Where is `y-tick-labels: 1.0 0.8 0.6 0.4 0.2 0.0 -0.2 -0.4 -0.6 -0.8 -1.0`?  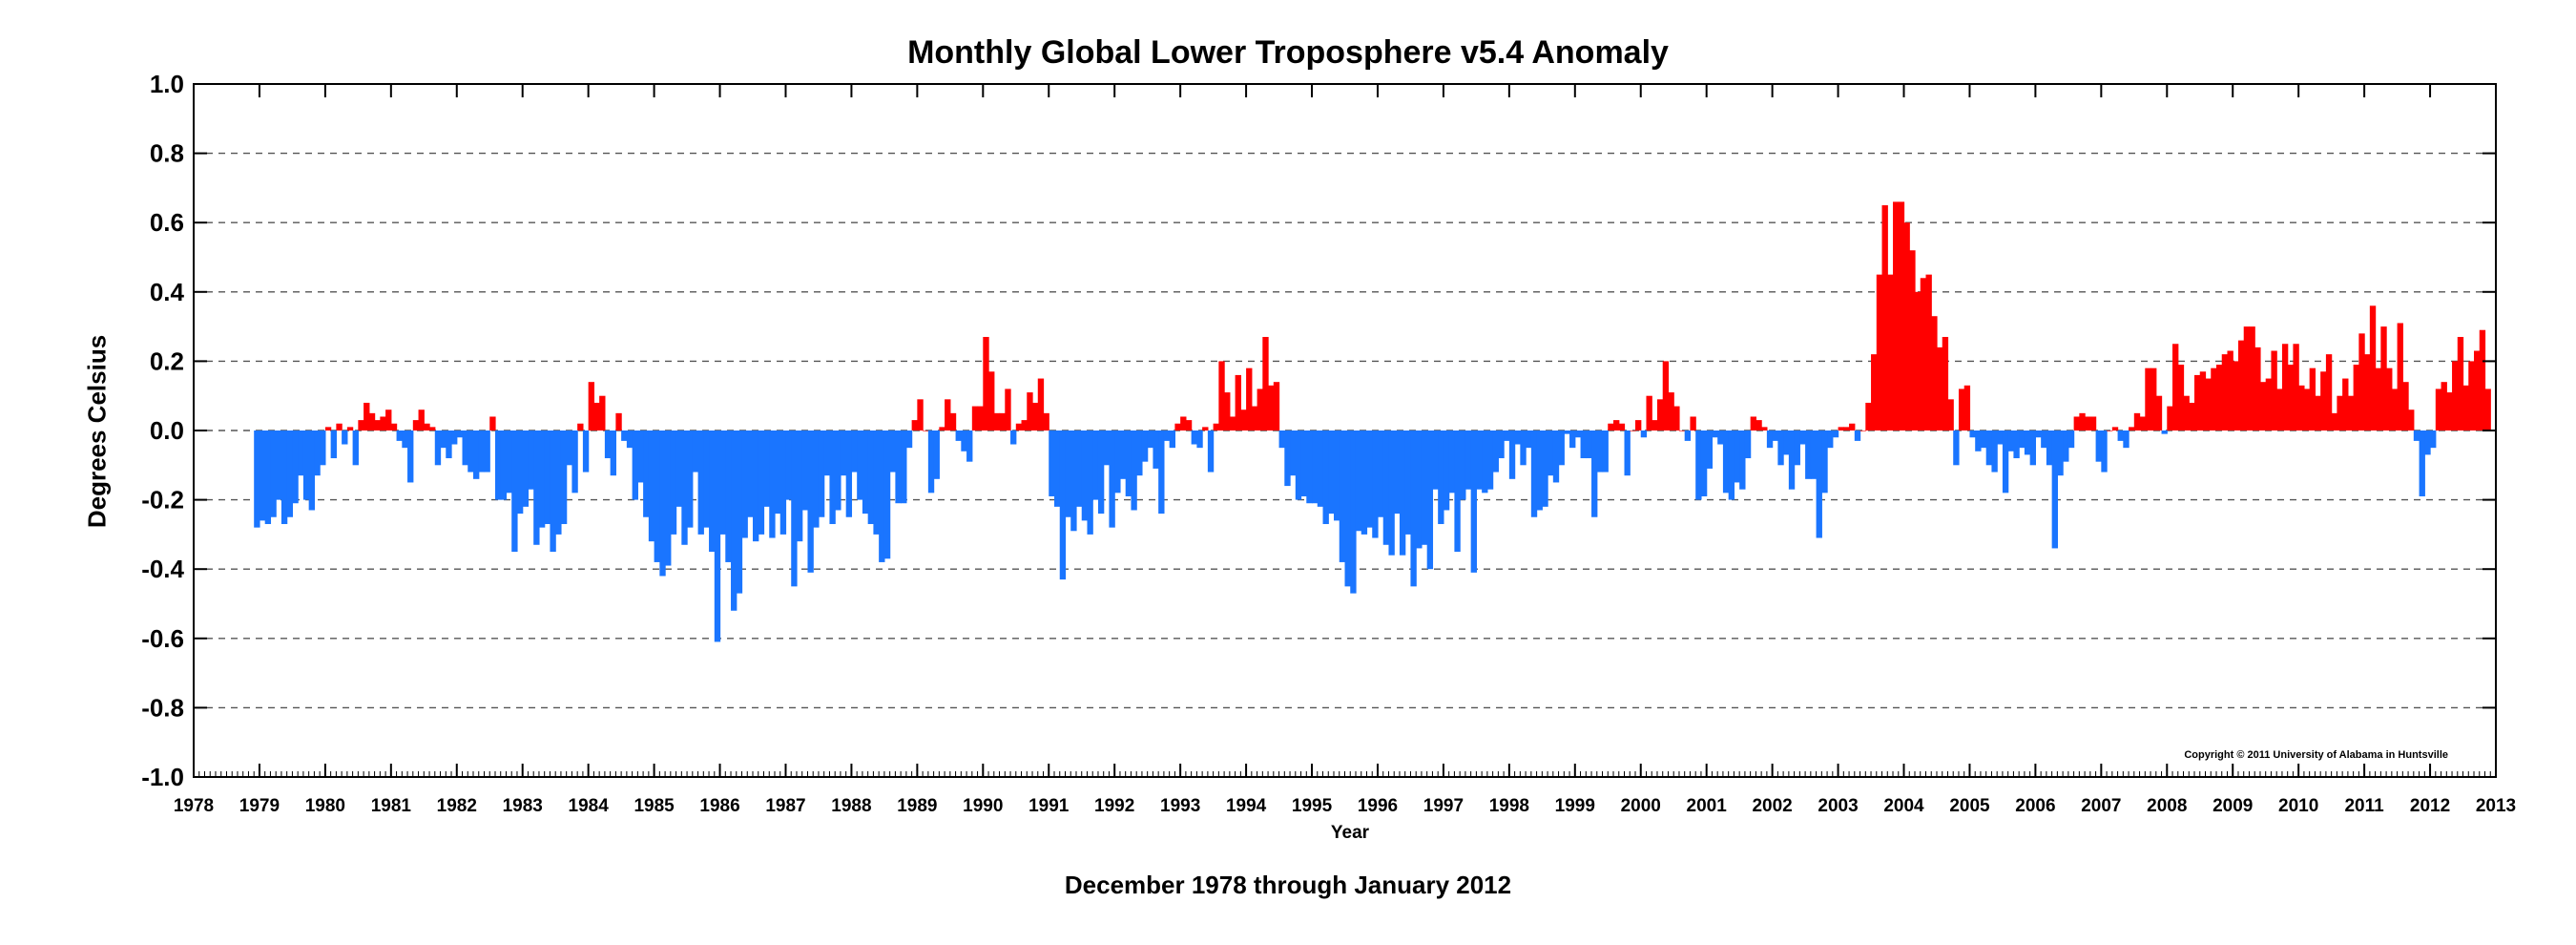 y-tick-labels: 1.0 0.8 0.6 0.4 0.2 0.0 -0.2 -0.4 -0.6 -0.8 -1.0 is located at coordinates (162, 430).